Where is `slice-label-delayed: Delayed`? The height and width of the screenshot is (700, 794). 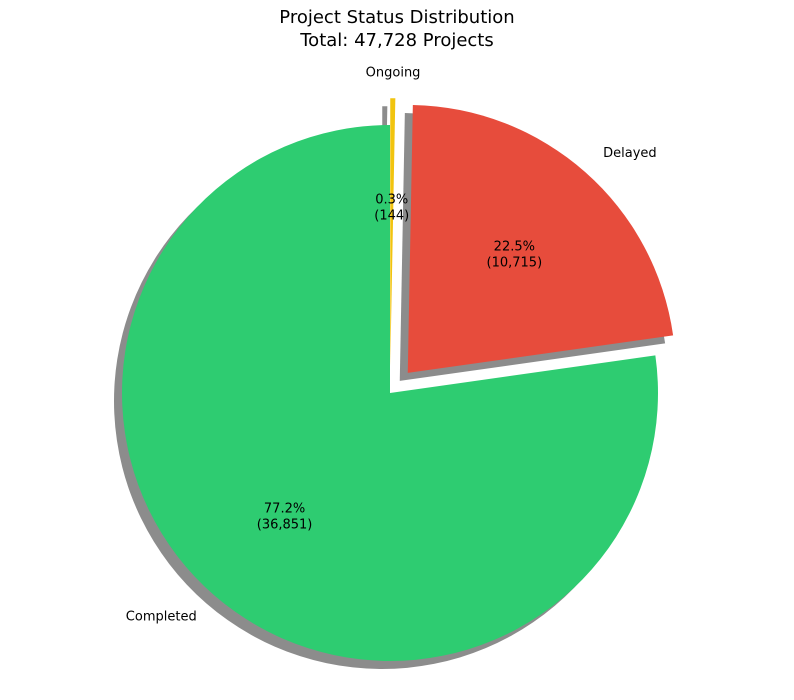
slice-label-delayed: Delayed is located at coordinates (630, 153).